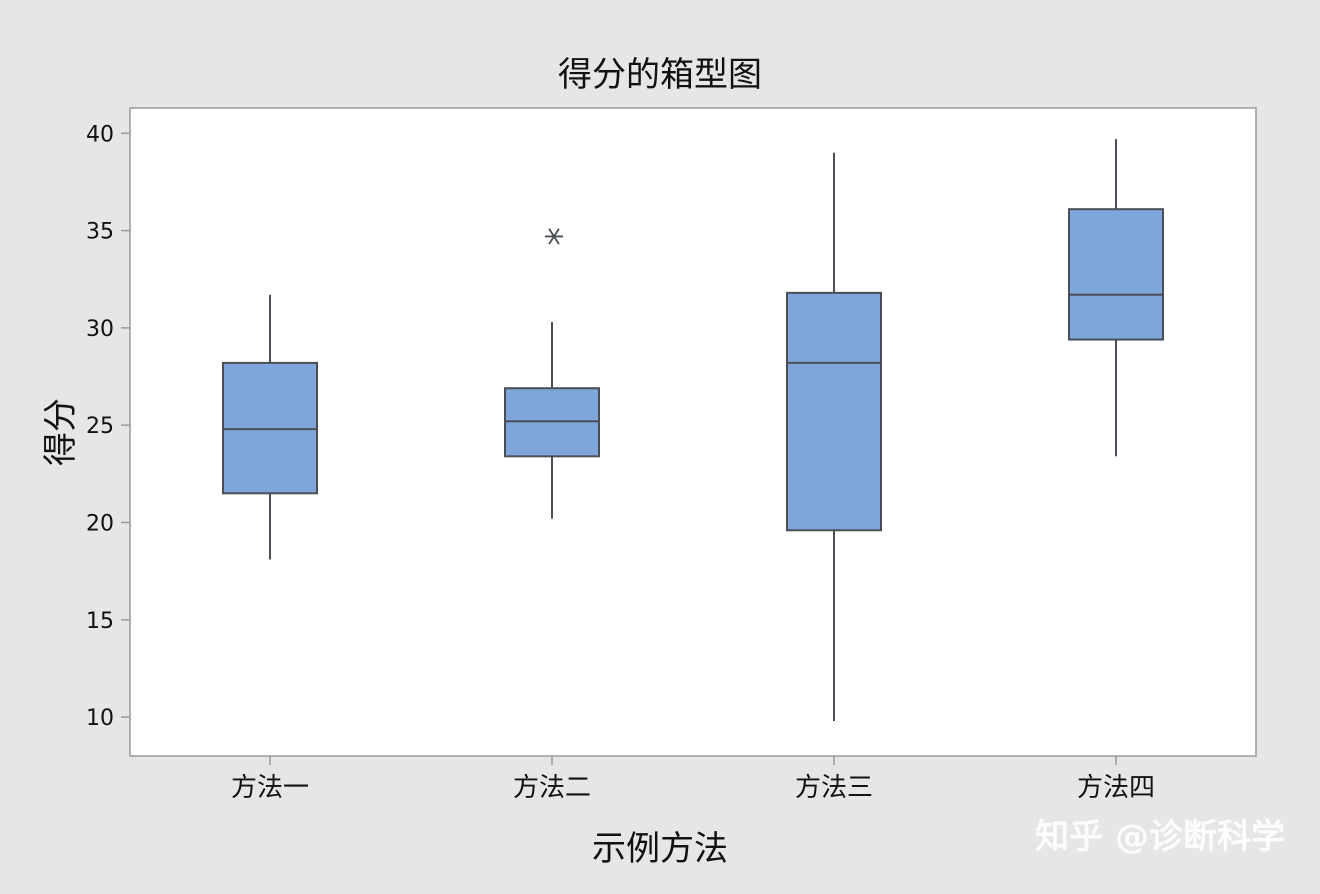  I want to click on x-tick-label: 方法三, so click(834, 788).